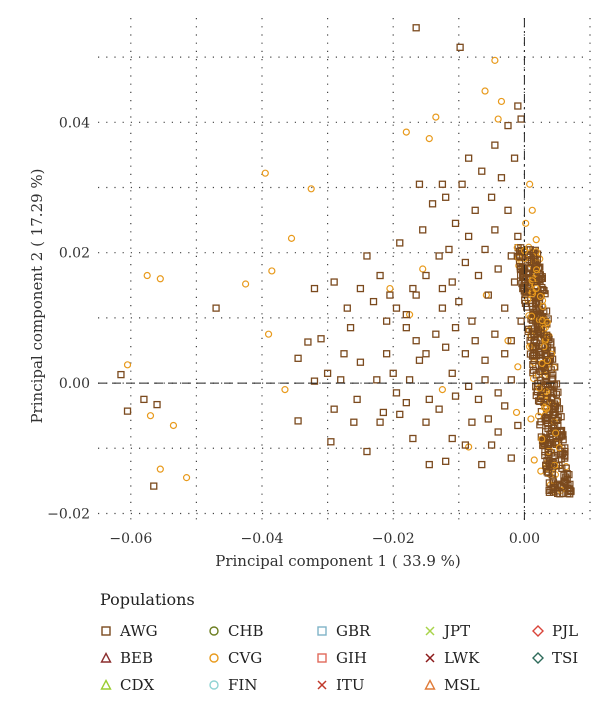 This screenshot has width=600, height=707. I want to click on y-tick-label: 0.04, so click(74, 123).